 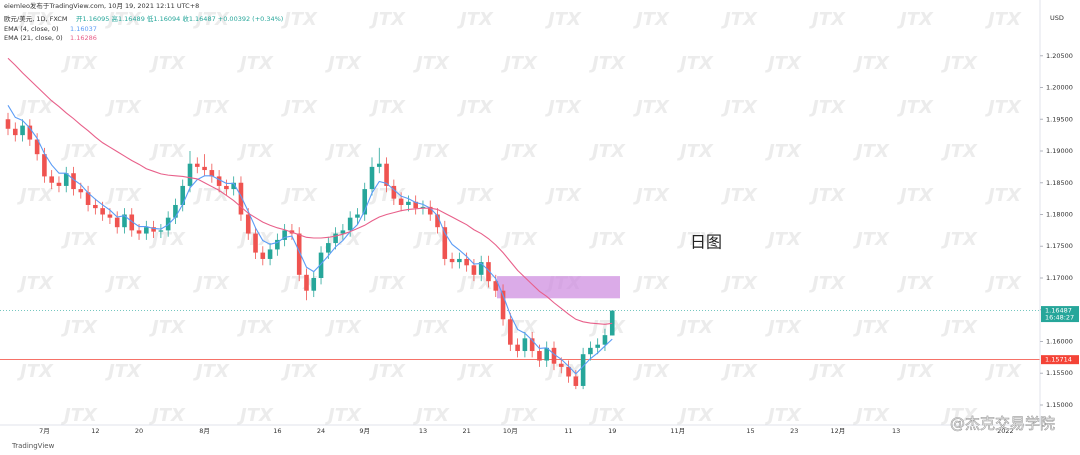 I want to click on x-tick-label: 21, so click(x=466, y=431).